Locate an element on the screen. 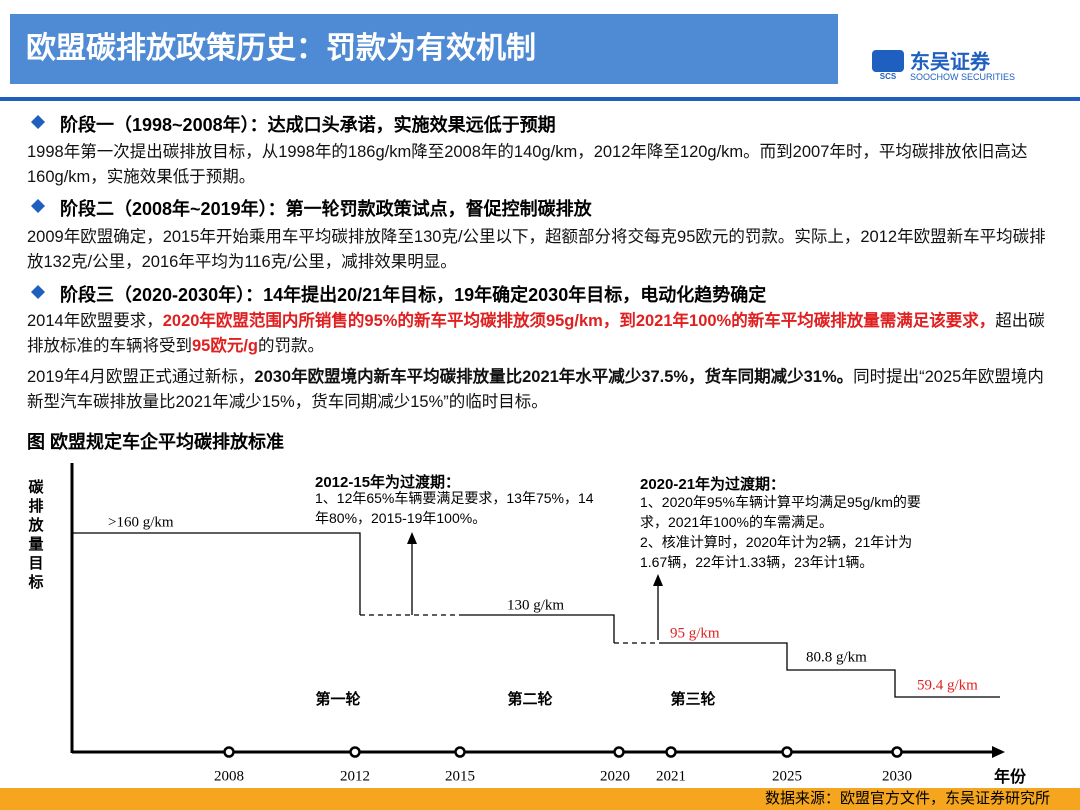 This screenshot has height=810, width=1080. year-label: 2025 is located at coordinates (787, 776).